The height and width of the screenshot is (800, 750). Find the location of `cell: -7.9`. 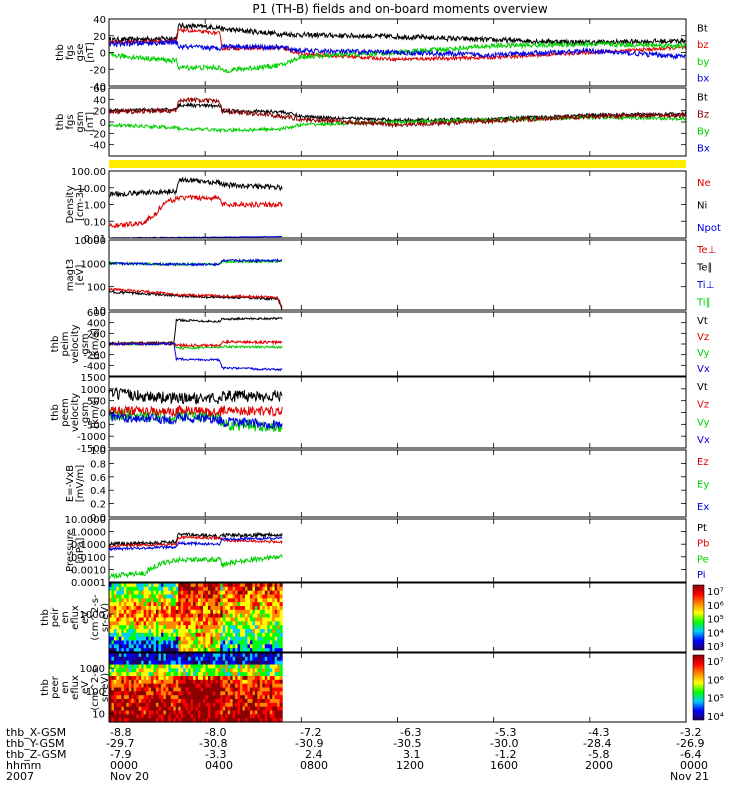

cell: -7.9 is located at coordinates (121, 754).